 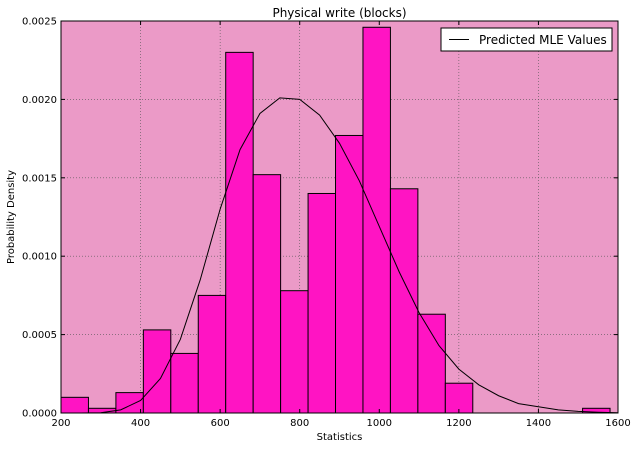 What do you see at coordinates (39, 22) in the screenshot?
I see `y-tick-label-5: 0.0025` at bounding box center [39, 22].